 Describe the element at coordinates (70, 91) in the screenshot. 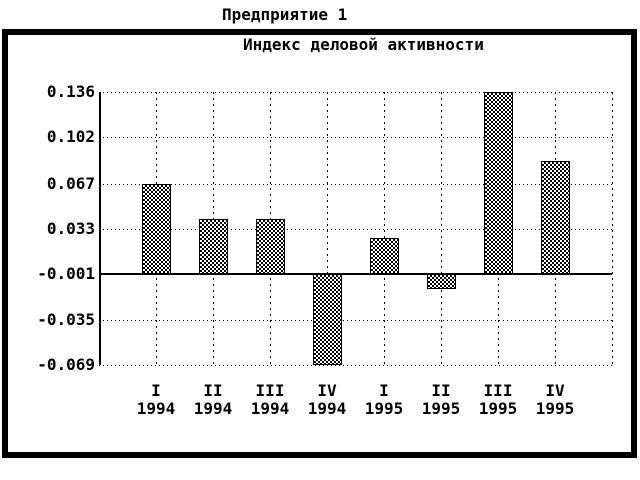

I see `y-tick-label: 0.136` at that location.